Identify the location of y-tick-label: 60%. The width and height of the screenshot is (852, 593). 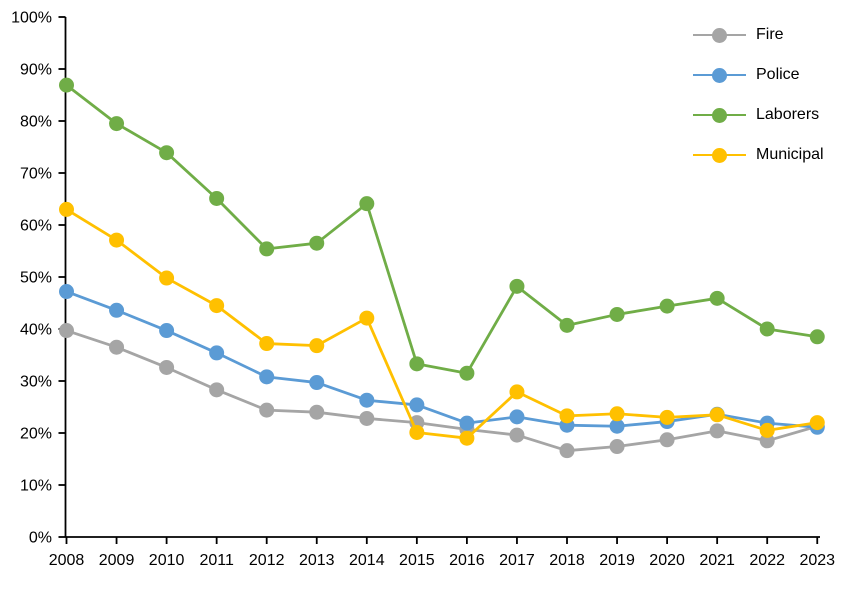
(36, 226).